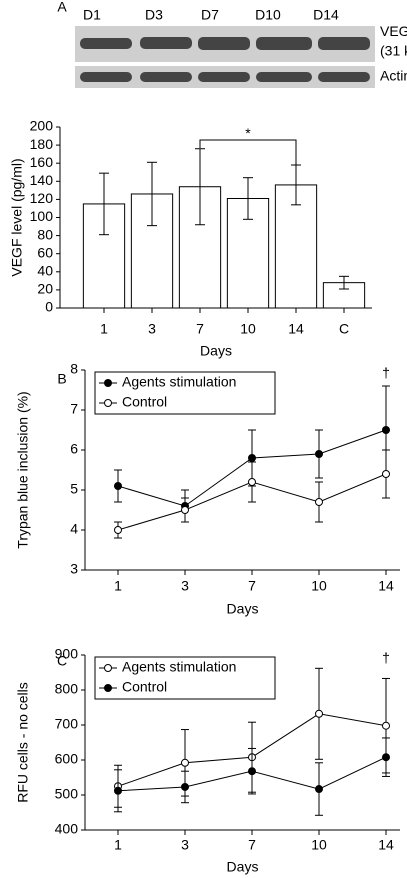  What do you see at coordinates (45, 234) in the screenshot?
I see `y-tick-label: 80` at bounding box center [45, 234].